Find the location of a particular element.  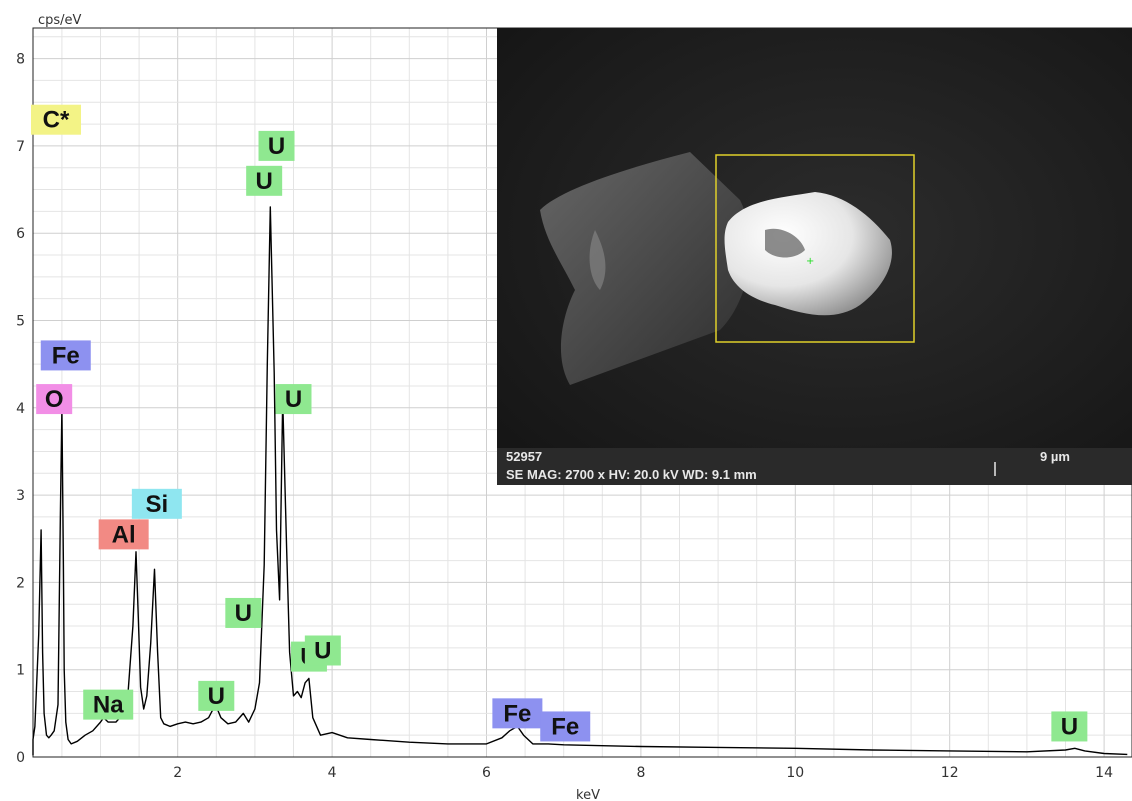

y-tick-label: 2 is located at coordinates (20, 583).